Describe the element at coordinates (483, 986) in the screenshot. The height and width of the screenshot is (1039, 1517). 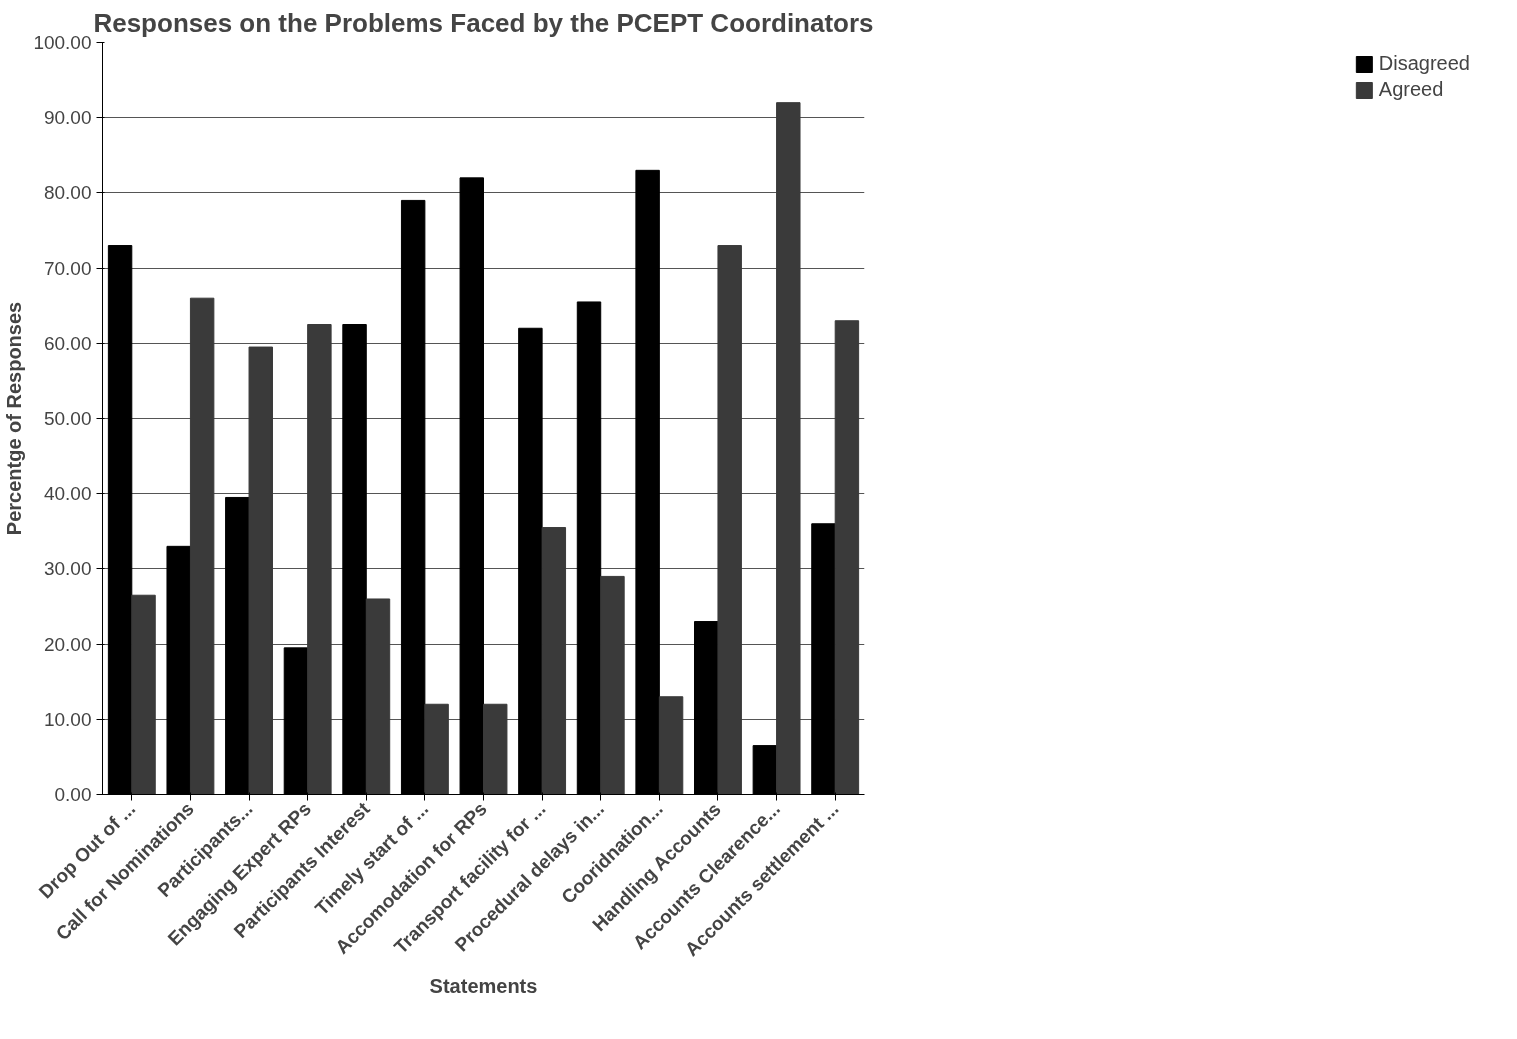
I see `x-axis-title: Statements` at that location.